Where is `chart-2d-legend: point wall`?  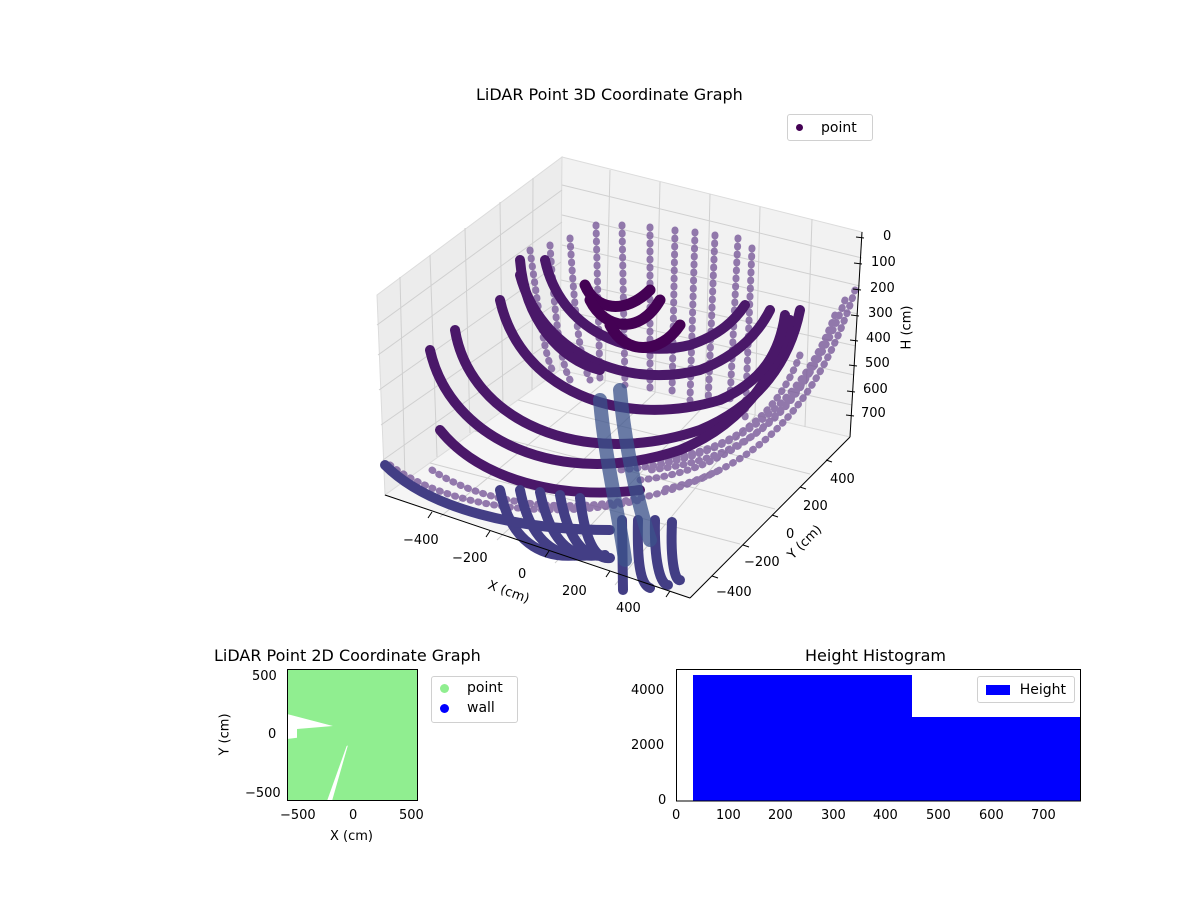
chart-2d-legend: point wall is located at coordinates (474, 699).